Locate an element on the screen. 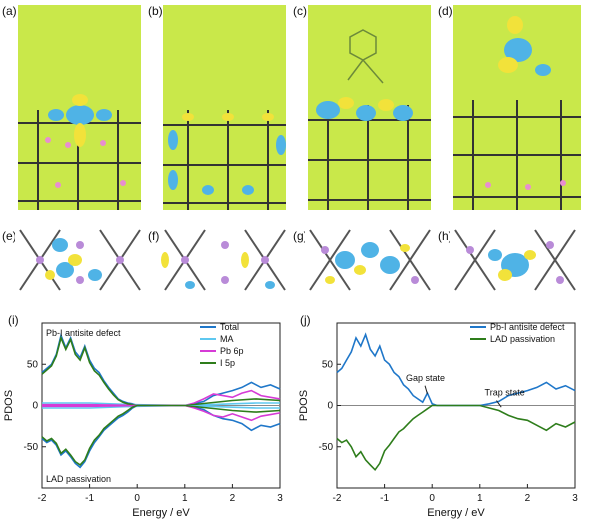 The width and height of the screenshot is (591, 520). top-view-h is located at coordinates (515, 259).